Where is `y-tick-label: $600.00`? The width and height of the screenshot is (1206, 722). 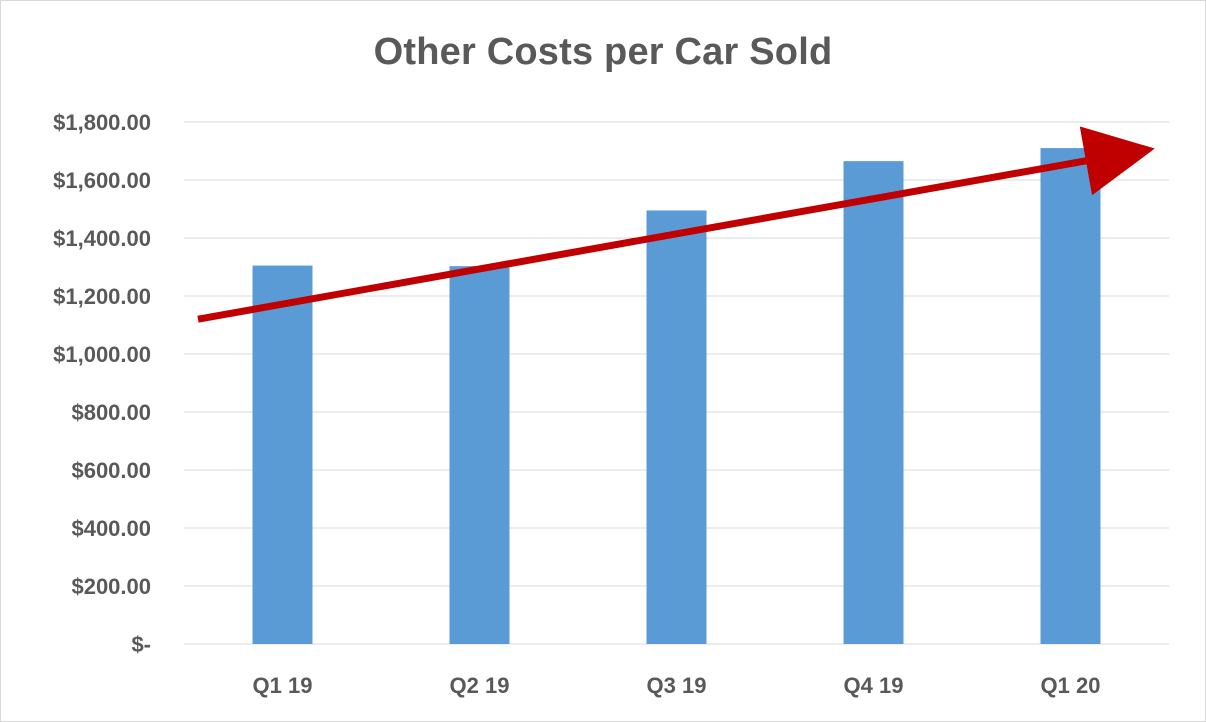 y-tick-label: $600.00 is located at coordinates (111, 470).